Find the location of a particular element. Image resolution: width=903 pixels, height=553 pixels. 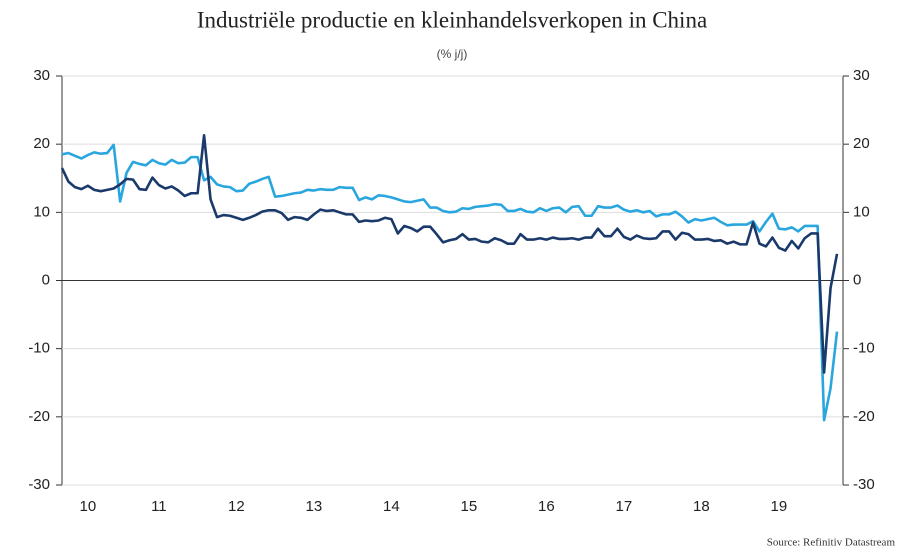

y-tick-label: -30 is located at coordinates (39, 484).